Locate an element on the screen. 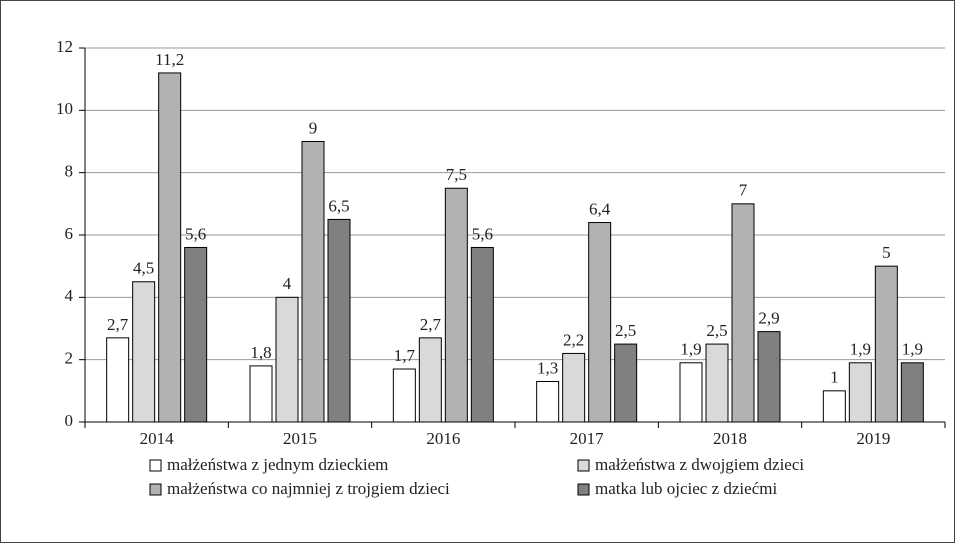 The image size is (955, 543). data-label: 5 is located at coordinates (886, 252).